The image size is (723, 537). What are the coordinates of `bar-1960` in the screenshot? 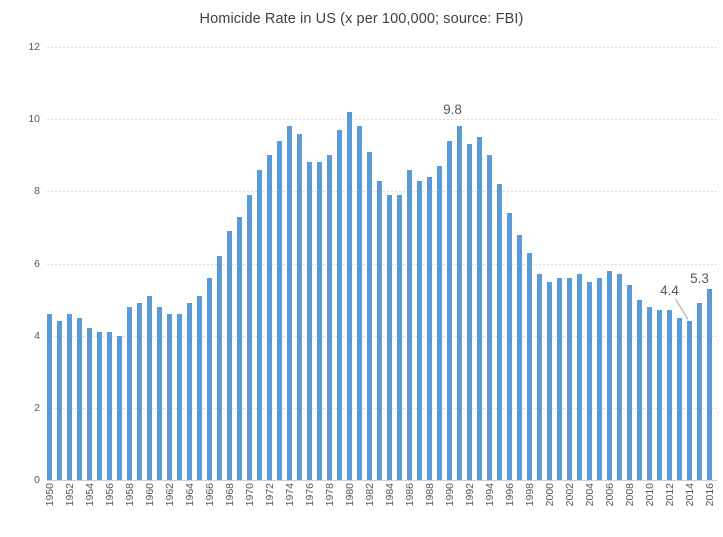 It's located at (149, 387).